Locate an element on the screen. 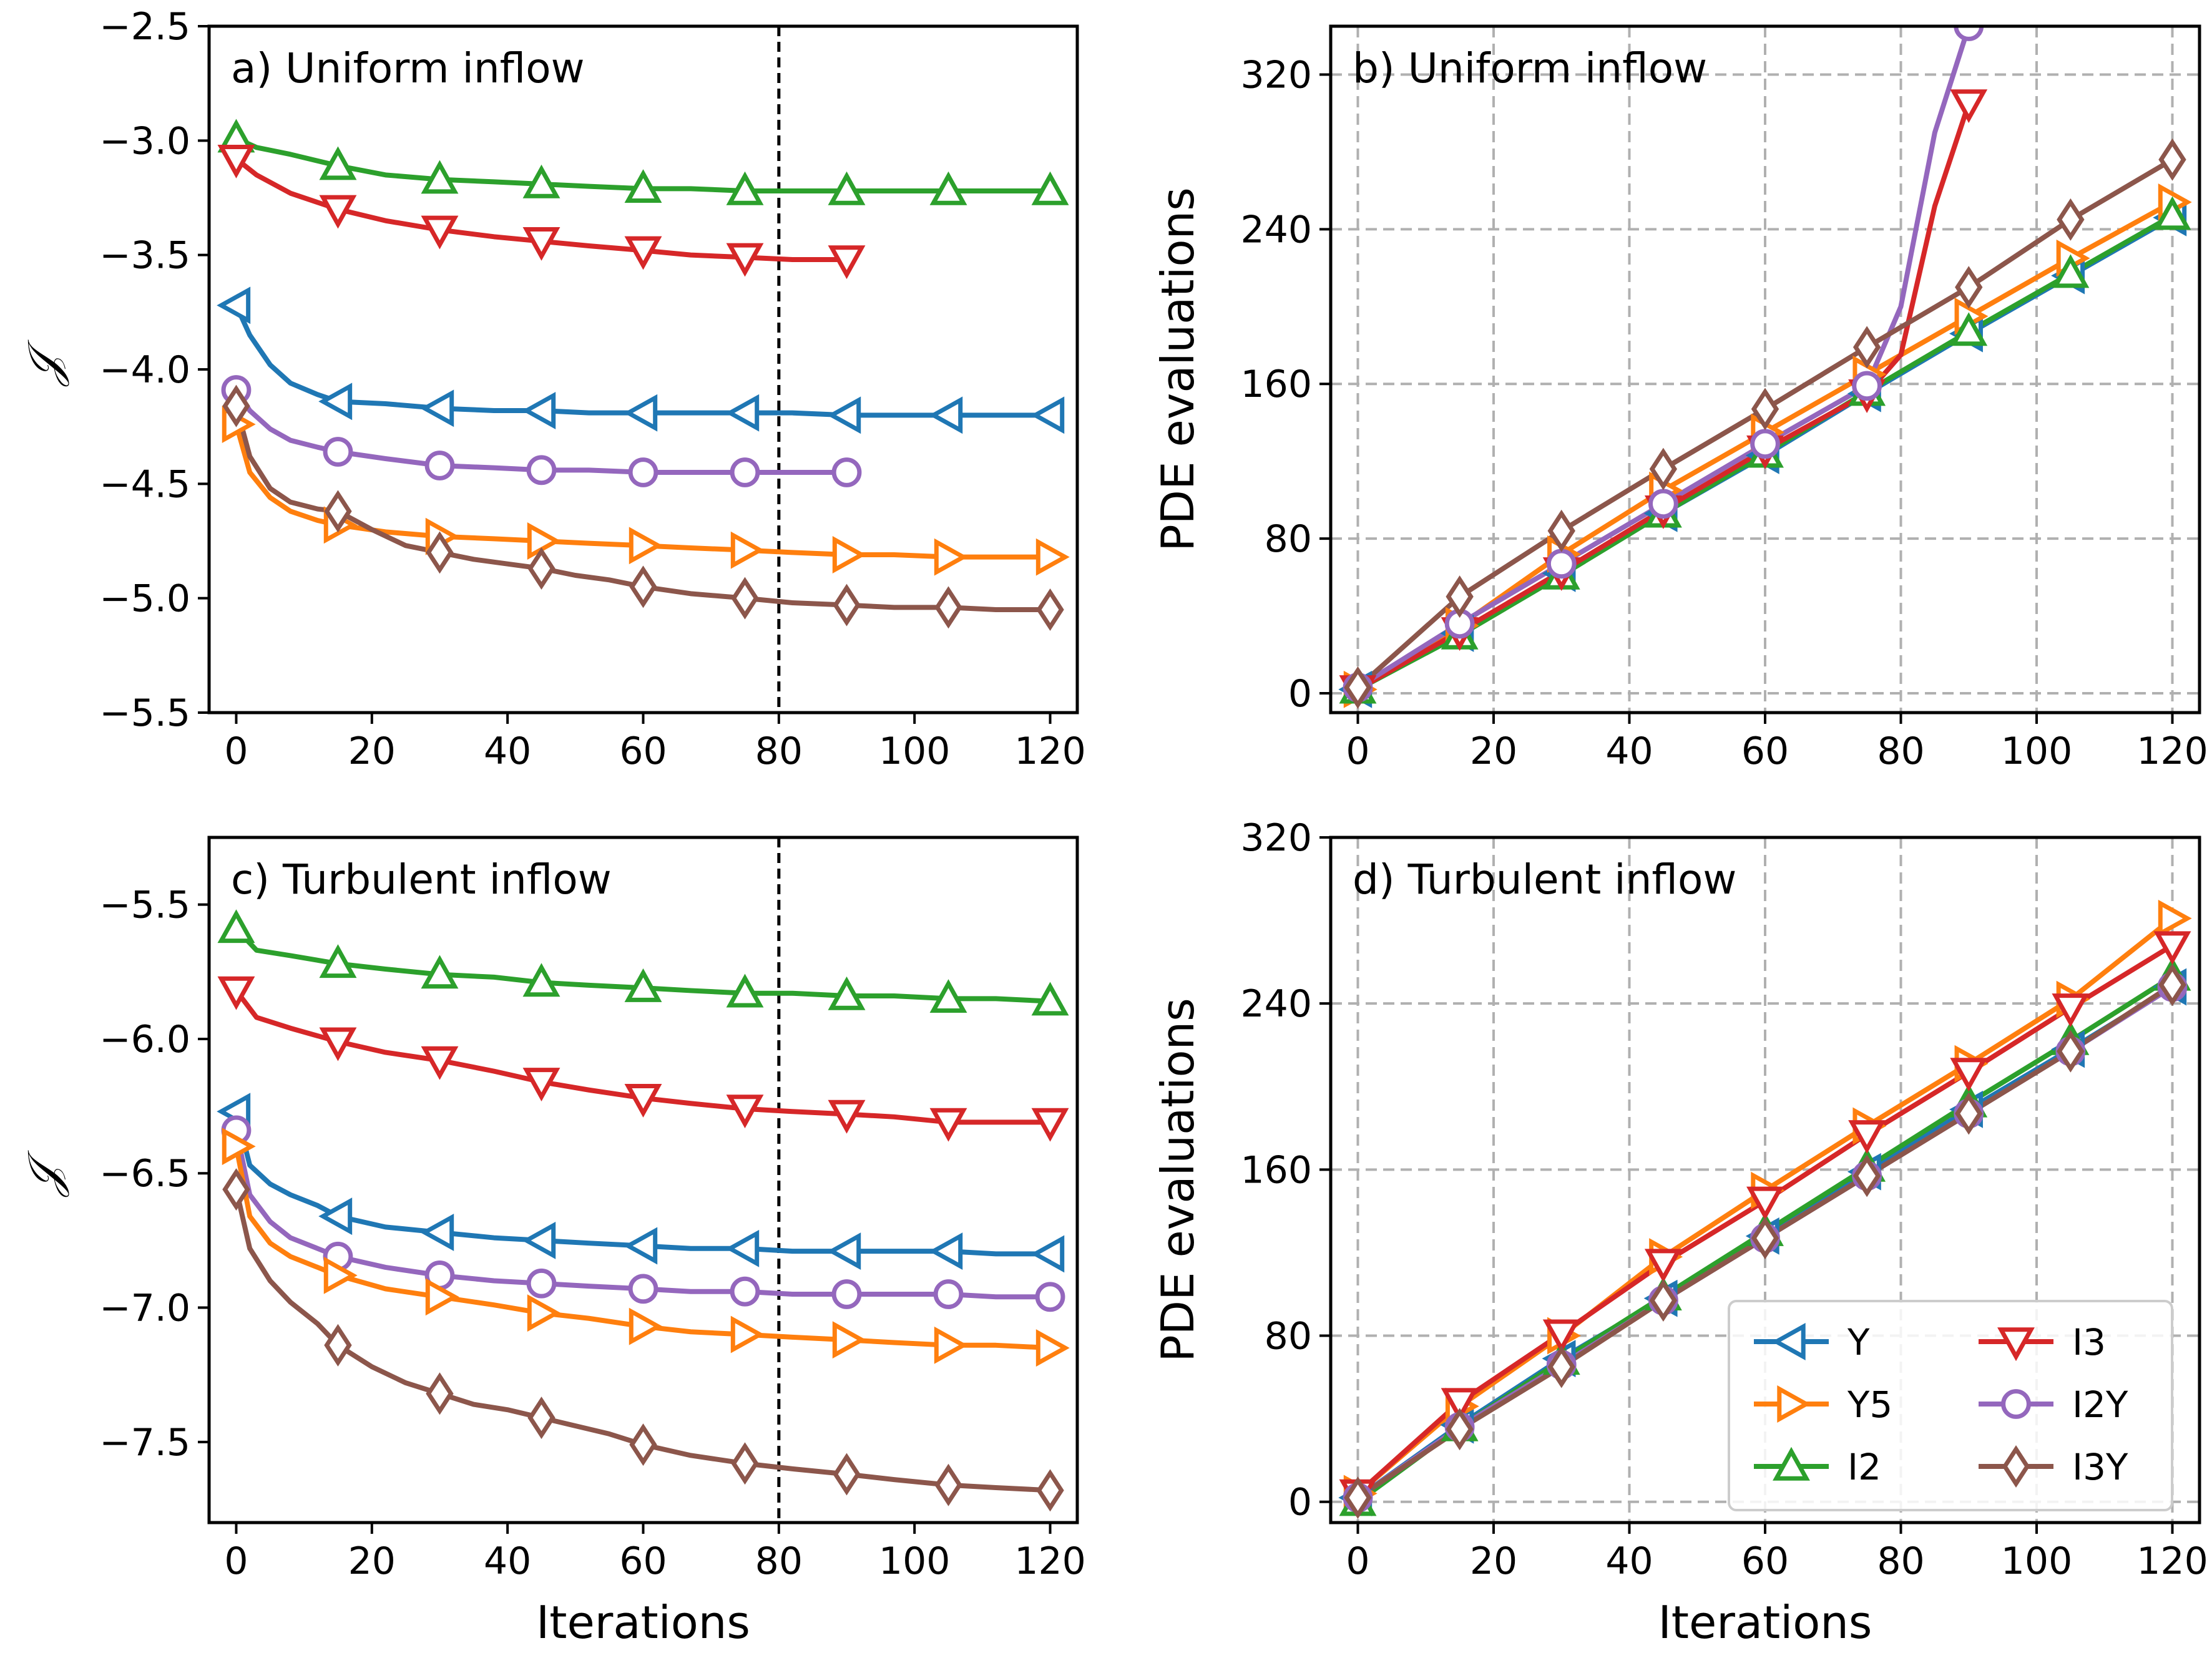 The image size is (2212, 1653). series-line-y5 is located at coordinates (643, 1247).